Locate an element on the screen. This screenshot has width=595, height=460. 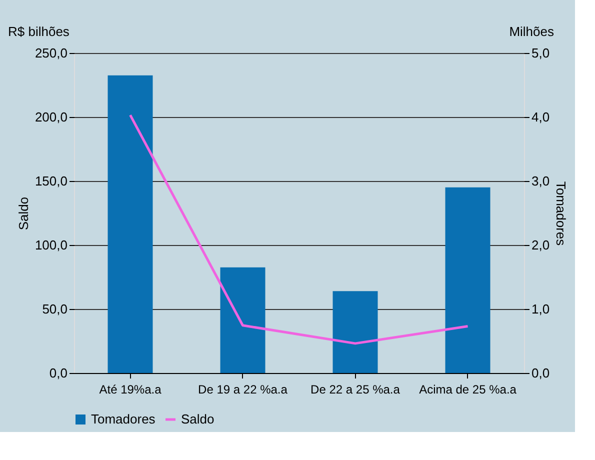
y-tick-label: 50,0 is located at coordinates (55, 309).